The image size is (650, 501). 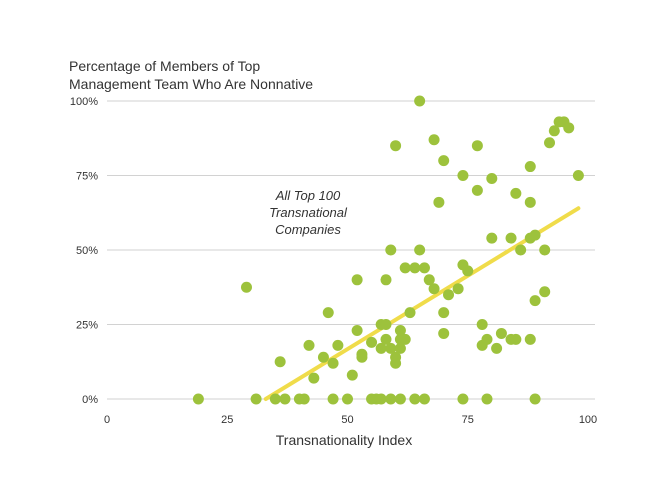 What do you see at coordinates (164, 66) in the screenshot?
I see `chart-title-line-1: Percentage of Members of Top` at bounding box center [164, 66].